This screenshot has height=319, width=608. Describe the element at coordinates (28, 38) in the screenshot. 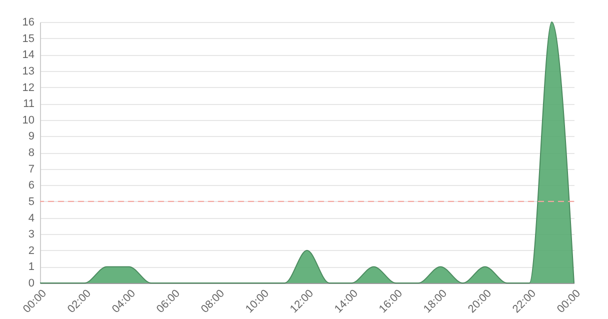

I see `y-tick-label: 15` at that location.